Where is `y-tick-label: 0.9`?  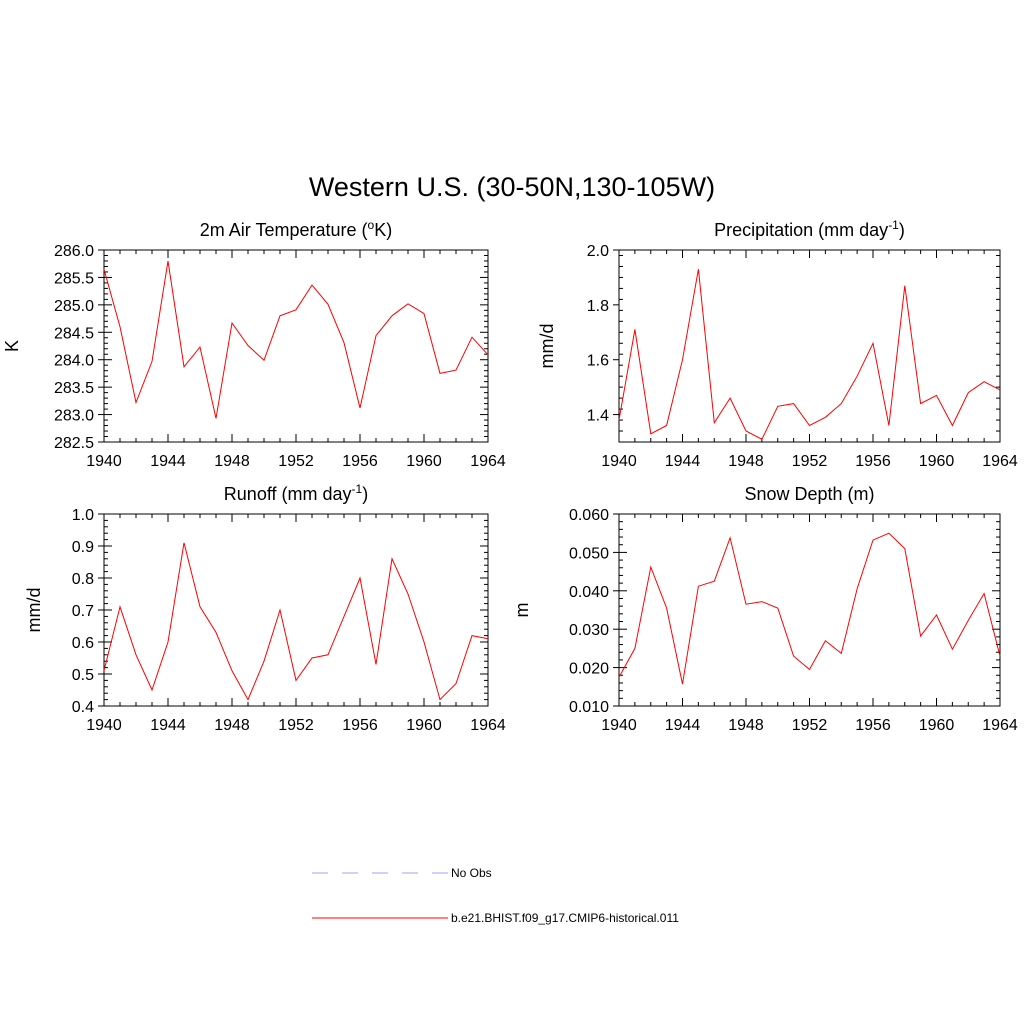
y-tick-label: 0.9 is located at coordinates (83, 547).